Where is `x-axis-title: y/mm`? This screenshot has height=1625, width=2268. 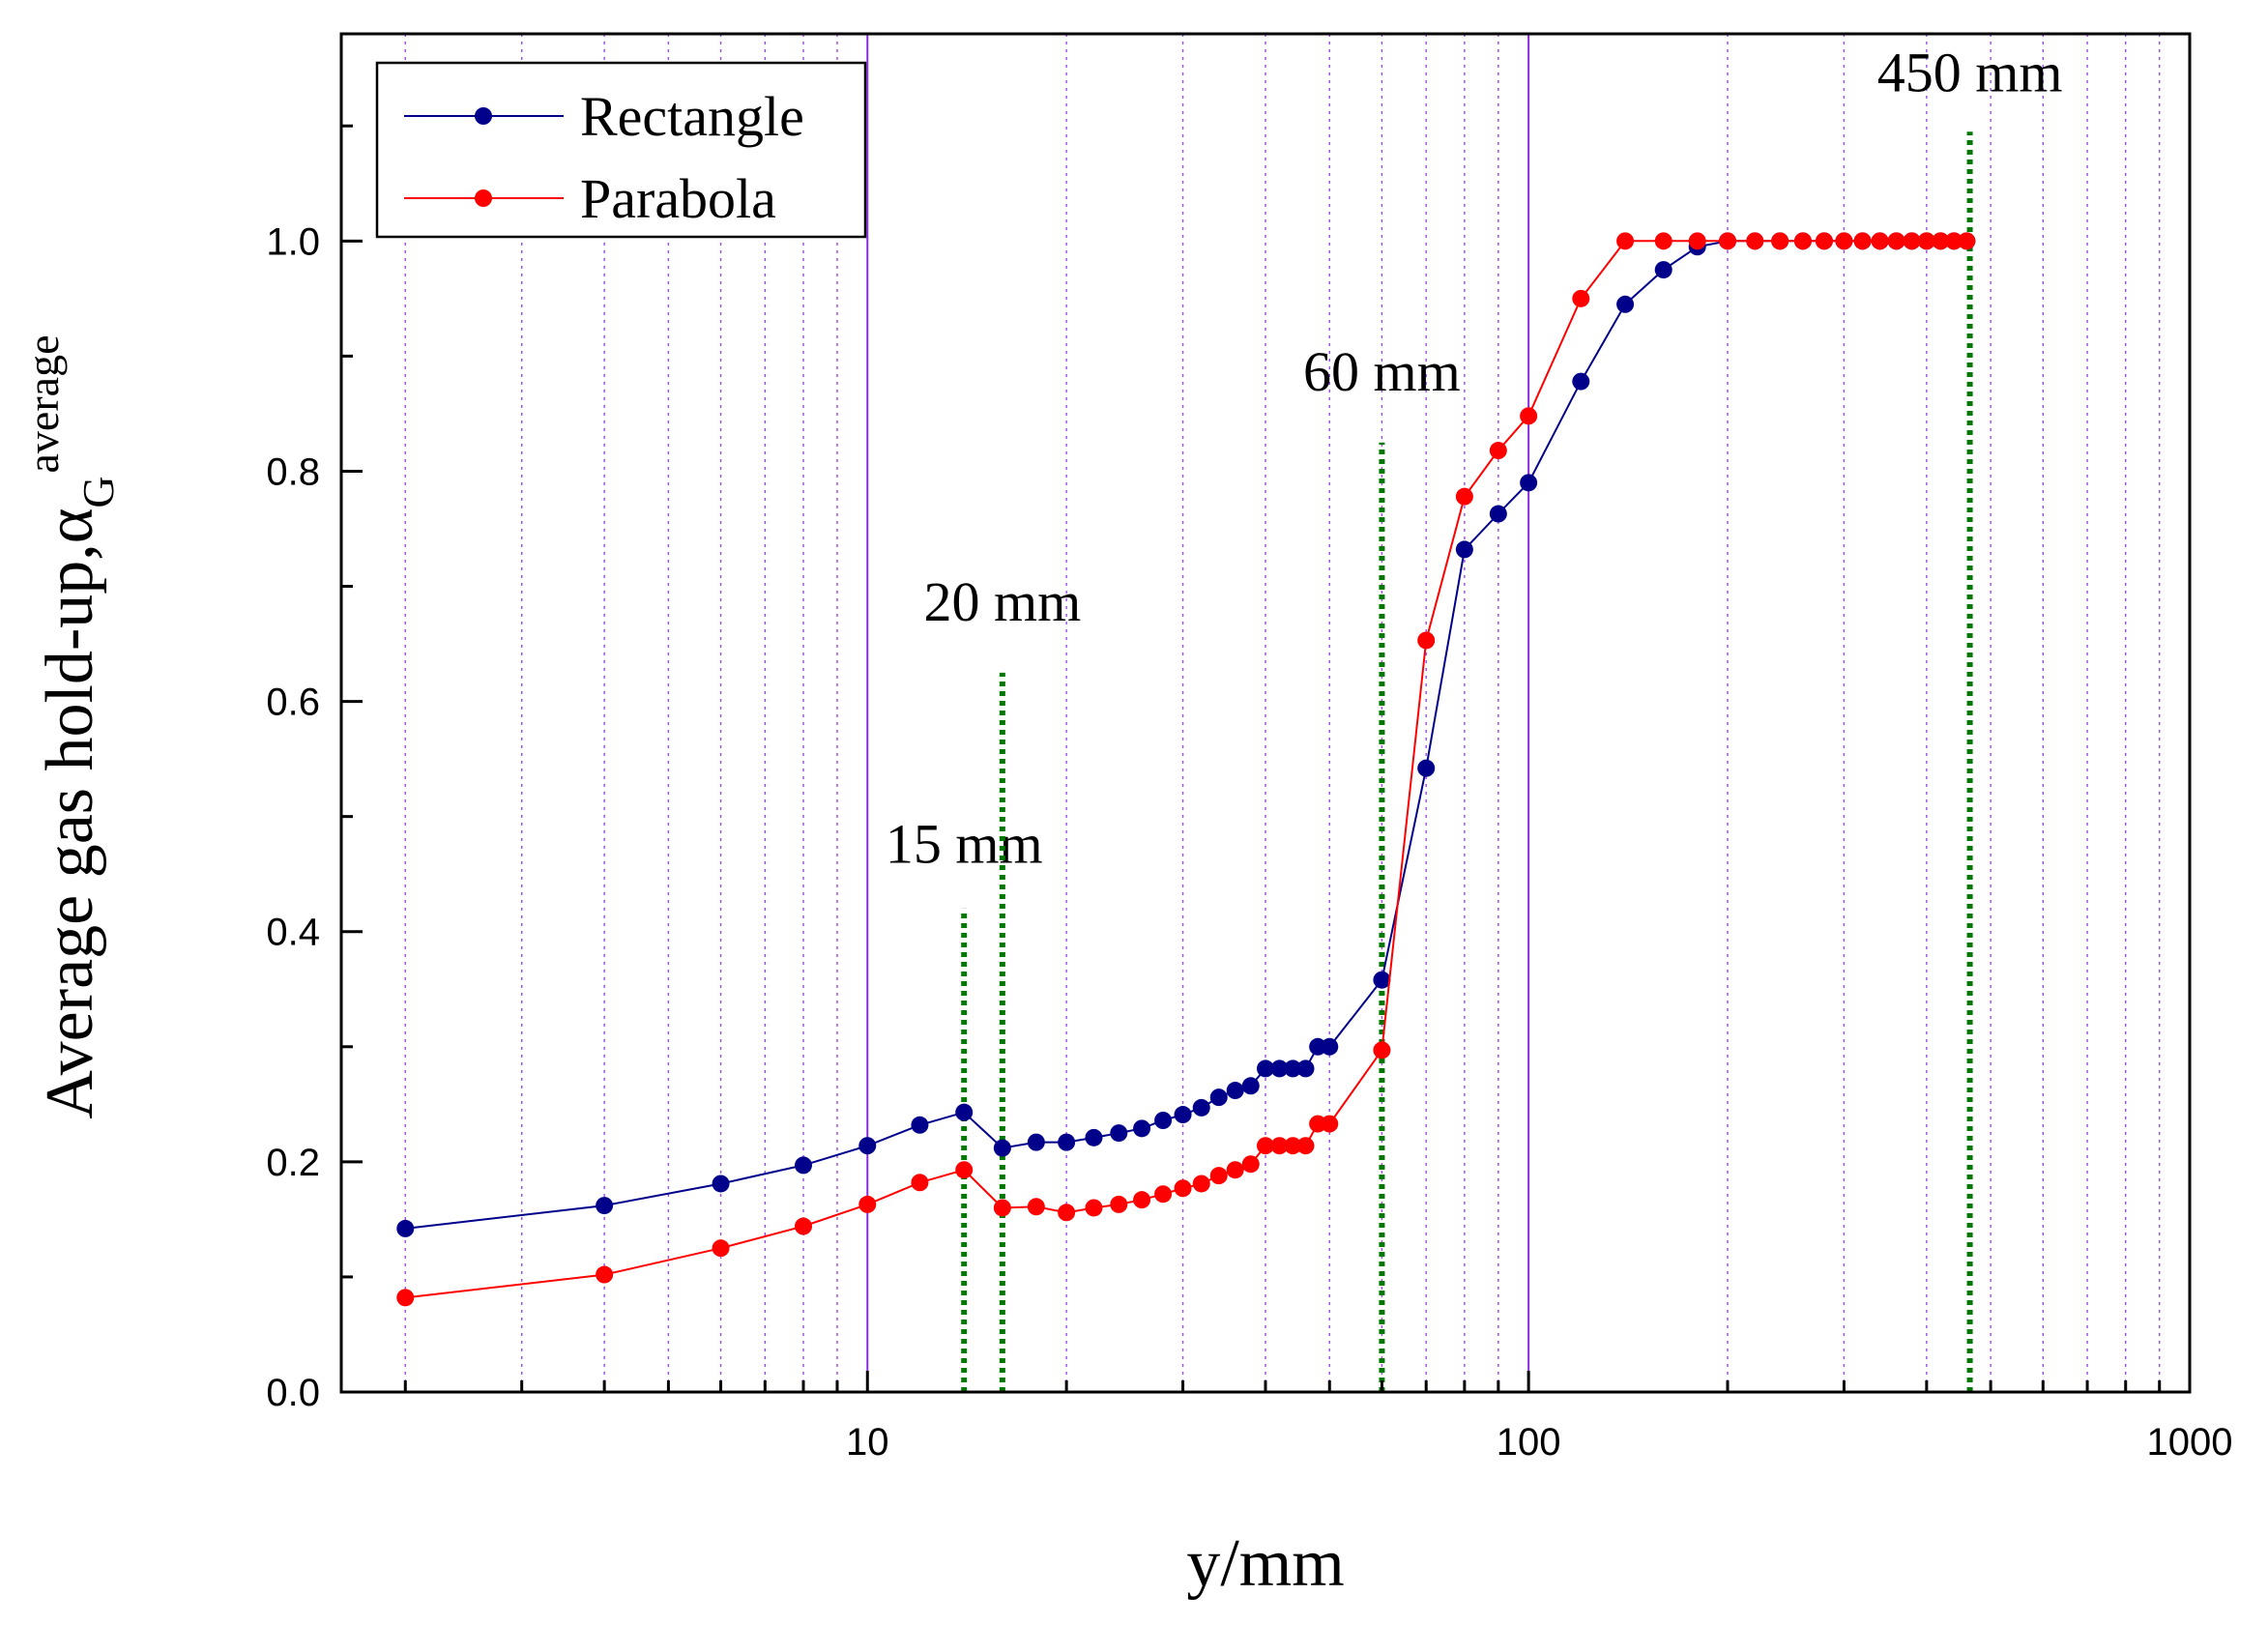 x-axis-title: y/mm is located at coordinates (1265, 1563).